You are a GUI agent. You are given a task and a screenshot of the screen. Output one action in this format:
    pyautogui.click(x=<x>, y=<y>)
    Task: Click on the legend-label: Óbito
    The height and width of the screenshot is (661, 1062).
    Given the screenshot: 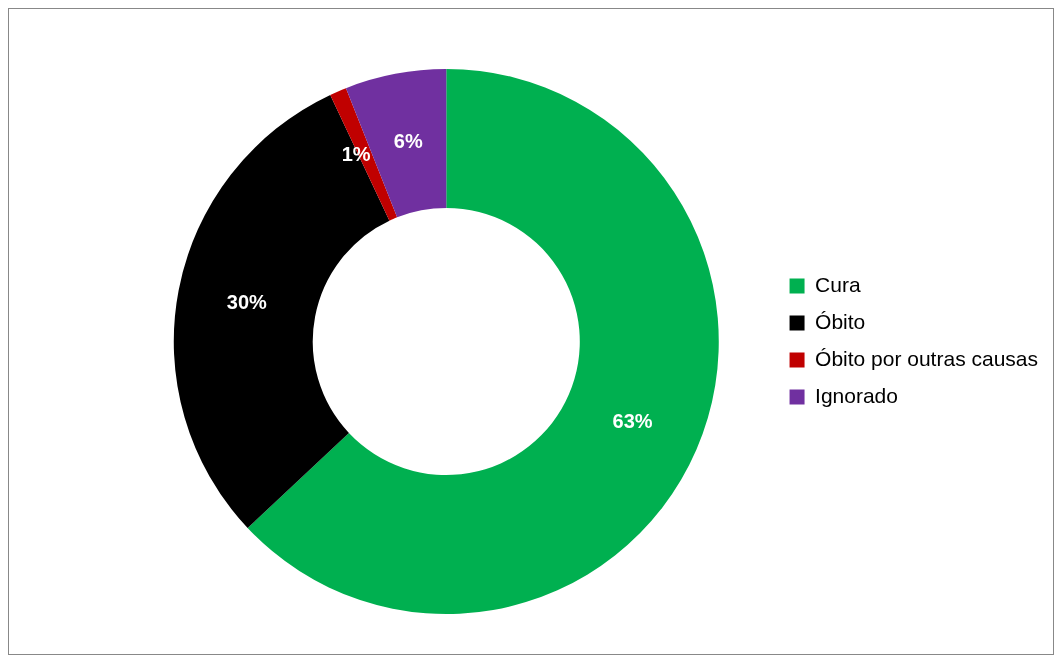 What is the action you would take?
    pyautogui.click(x=840, y=321)
    